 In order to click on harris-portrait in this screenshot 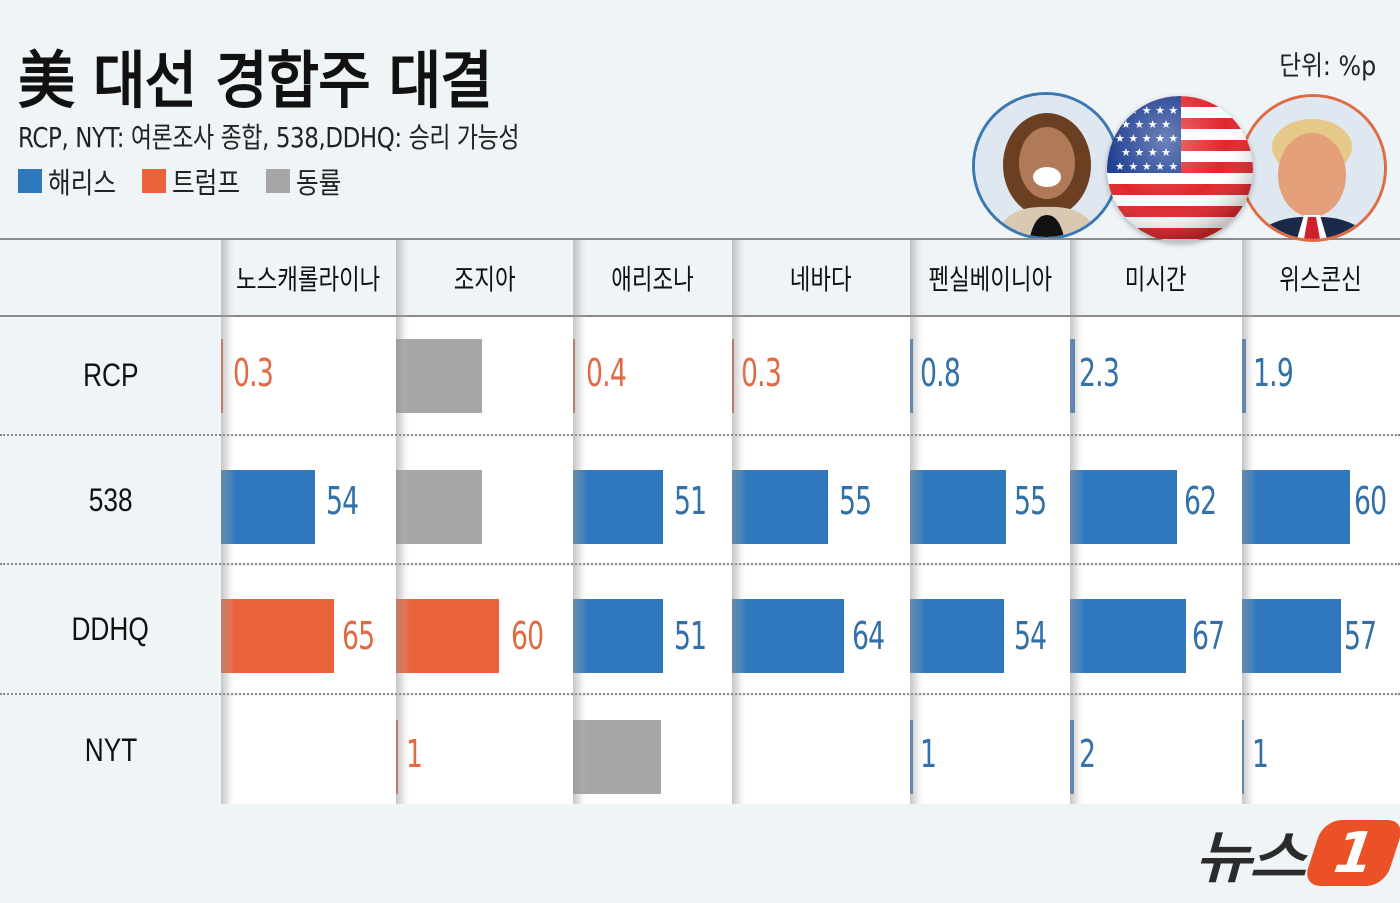, I will do `click(1046, 166)`.